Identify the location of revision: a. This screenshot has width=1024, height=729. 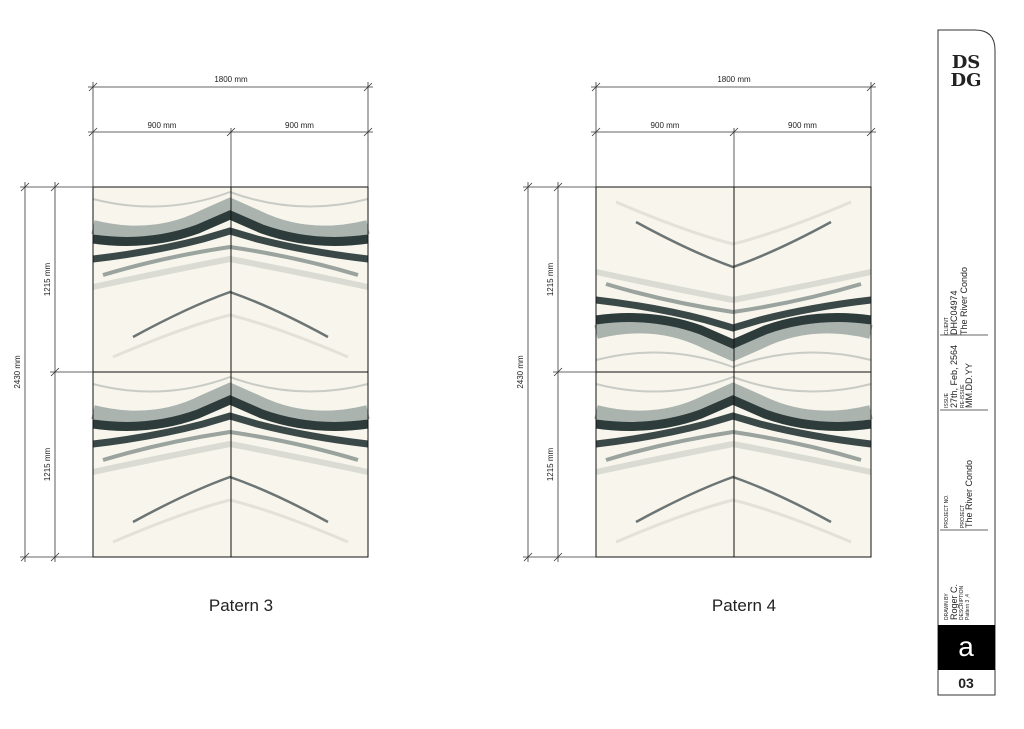
(966, 646).